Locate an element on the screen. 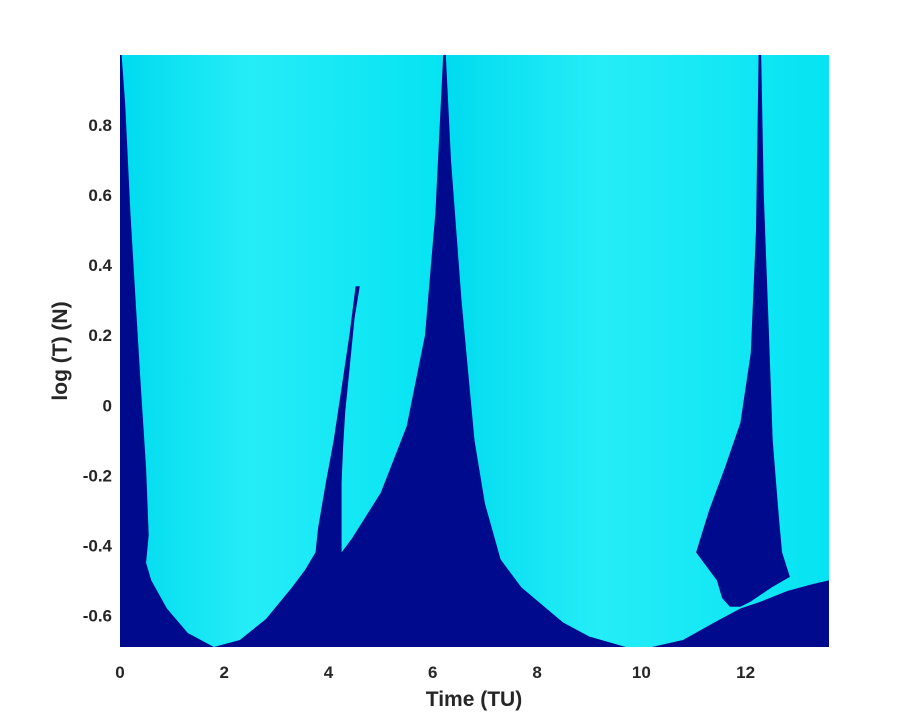  y-axis-label: log (T) (N) is located at coordinates (60, 350).